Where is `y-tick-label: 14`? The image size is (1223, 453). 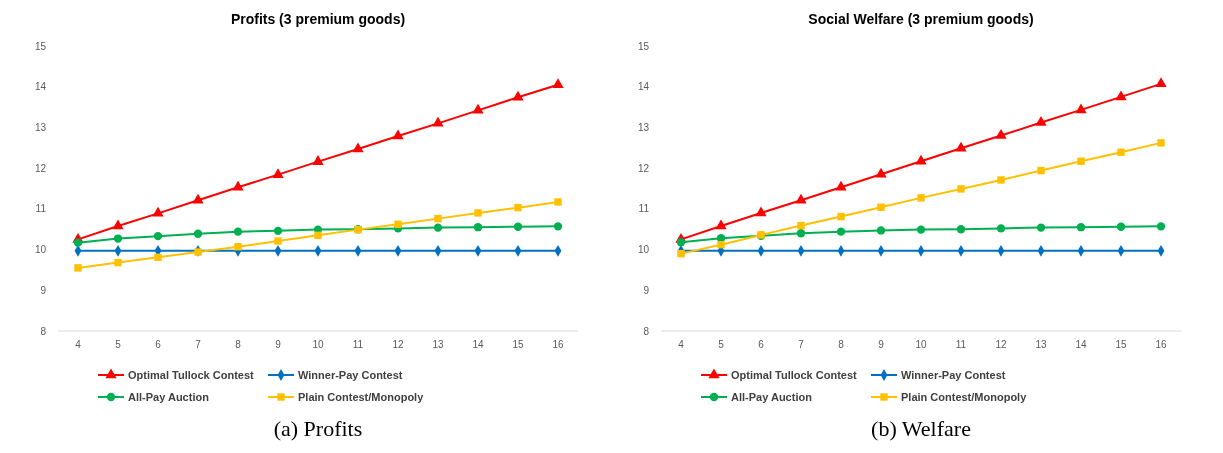
y-tick-label: 14 is located at coordinates (643, 87).